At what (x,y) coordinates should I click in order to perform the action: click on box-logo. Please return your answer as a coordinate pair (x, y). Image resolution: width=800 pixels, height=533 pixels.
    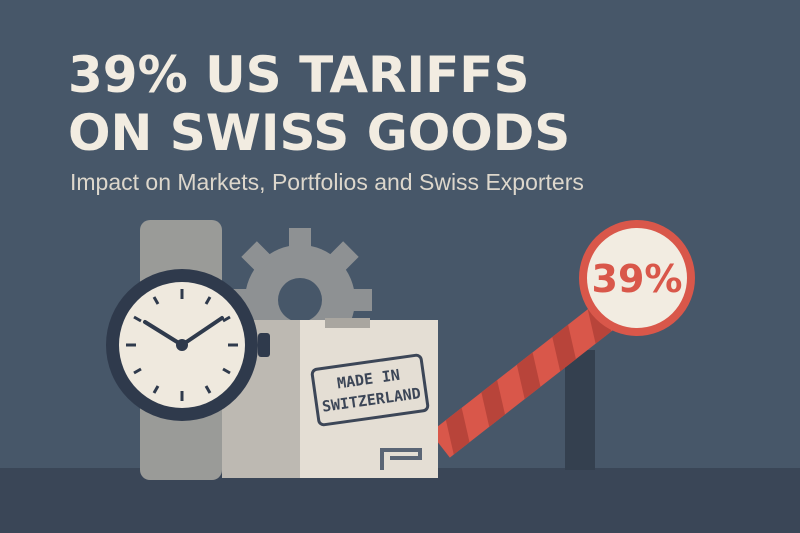
    Looking at the image, I should click on (401, 459).